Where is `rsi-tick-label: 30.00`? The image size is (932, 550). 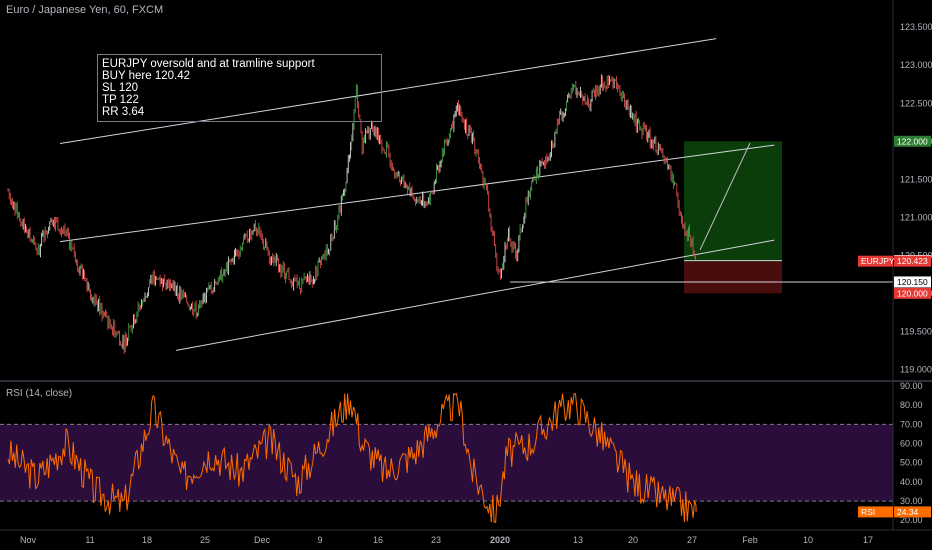
rsi-tick-label: 30.00 is located at coordinates (911, 501).